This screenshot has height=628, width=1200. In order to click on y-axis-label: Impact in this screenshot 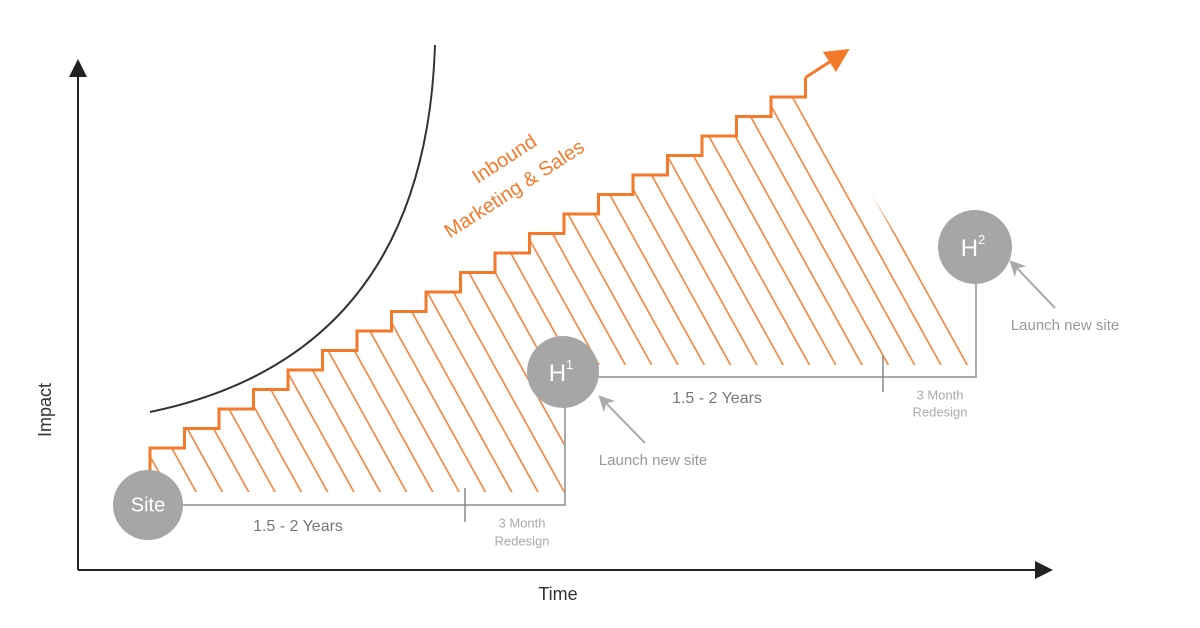, I will do `click(45, 410)`.